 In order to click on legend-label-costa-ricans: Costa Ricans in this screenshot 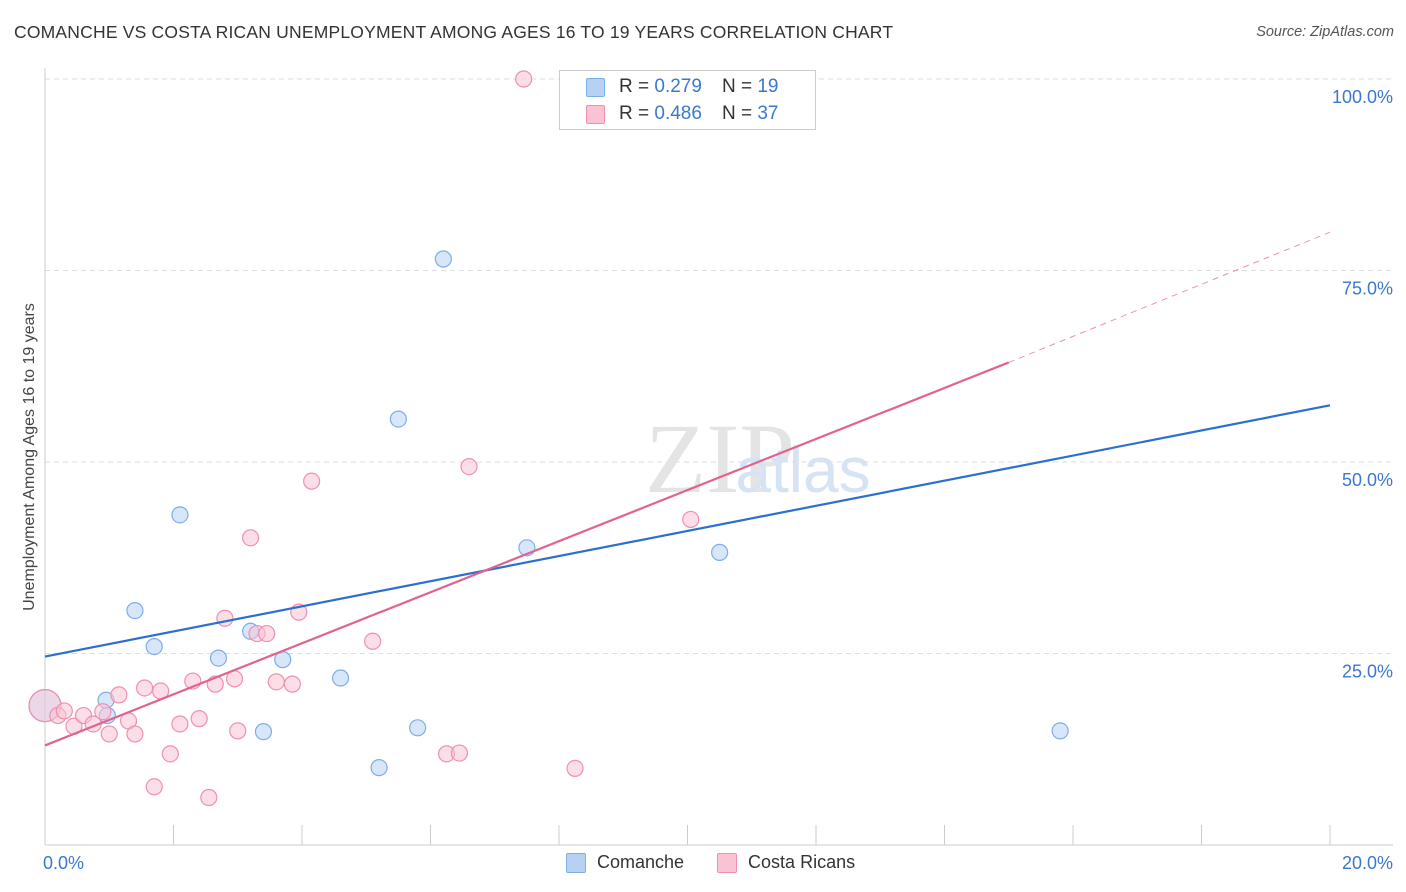, I will do `click(802, 862)`.